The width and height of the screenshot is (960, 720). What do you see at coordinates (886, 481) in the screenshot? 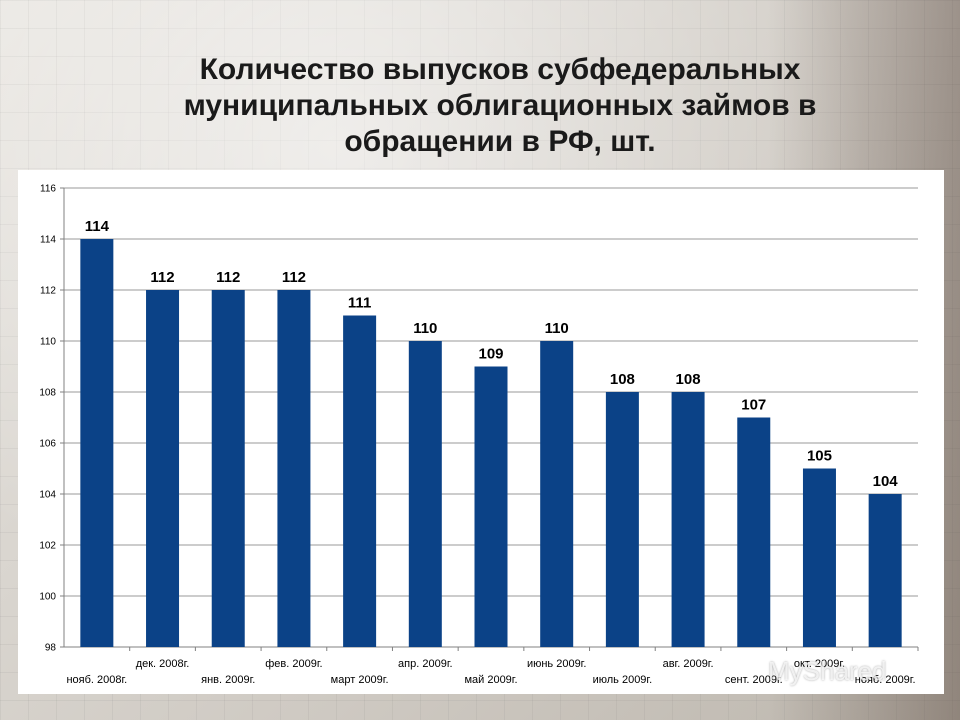
I see `data-label: 104` at bounding box center [886, 481].